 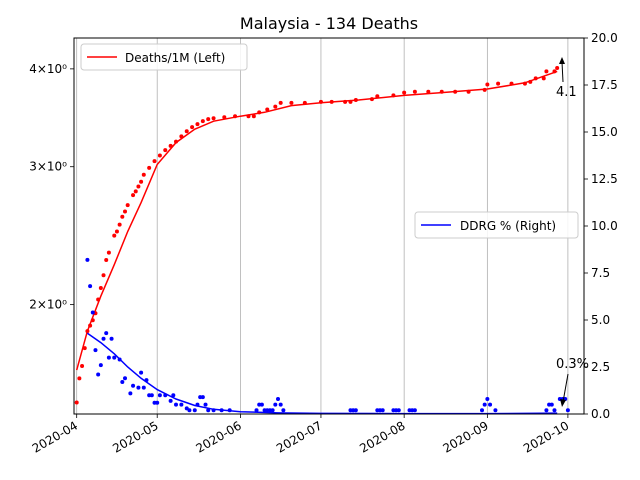 What do you see at coordinates (604, 85) in the screenshot?
I see `right-tick-label: 17.5` at bounding box center [604, 85].